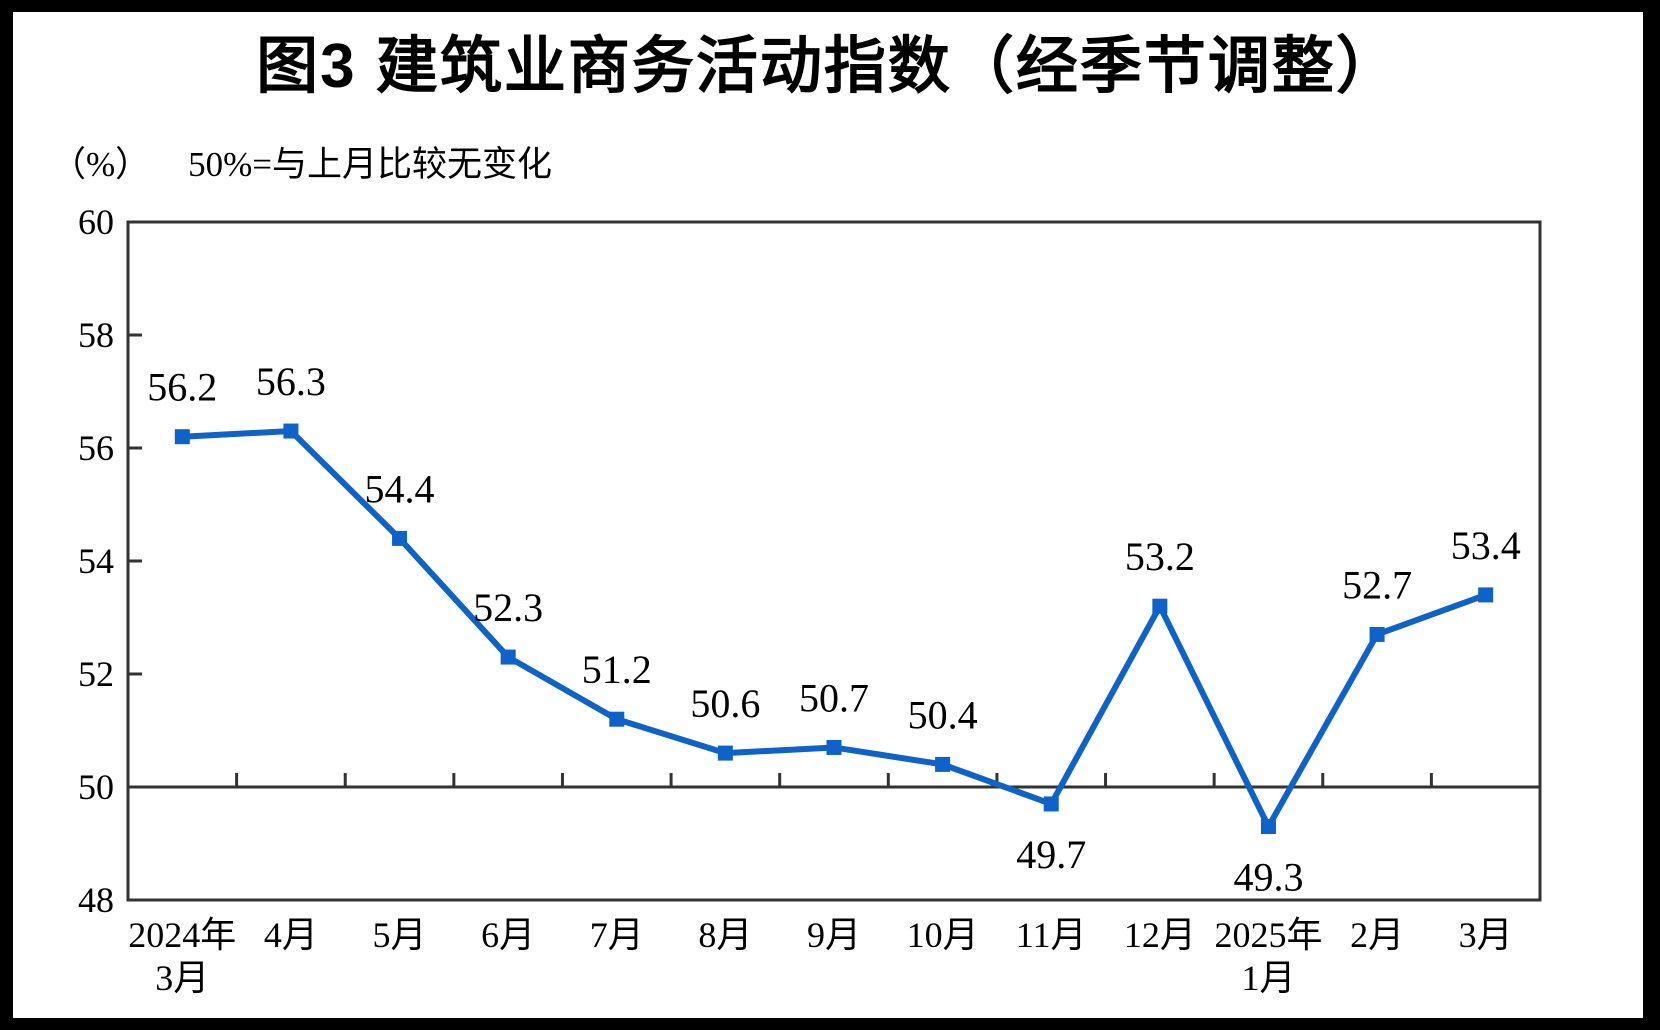 The image size is (1660, 1030). Describe the element at coordinates (1160, 556) in the screenshot. I see `data-point-label: 53.2` at that location.